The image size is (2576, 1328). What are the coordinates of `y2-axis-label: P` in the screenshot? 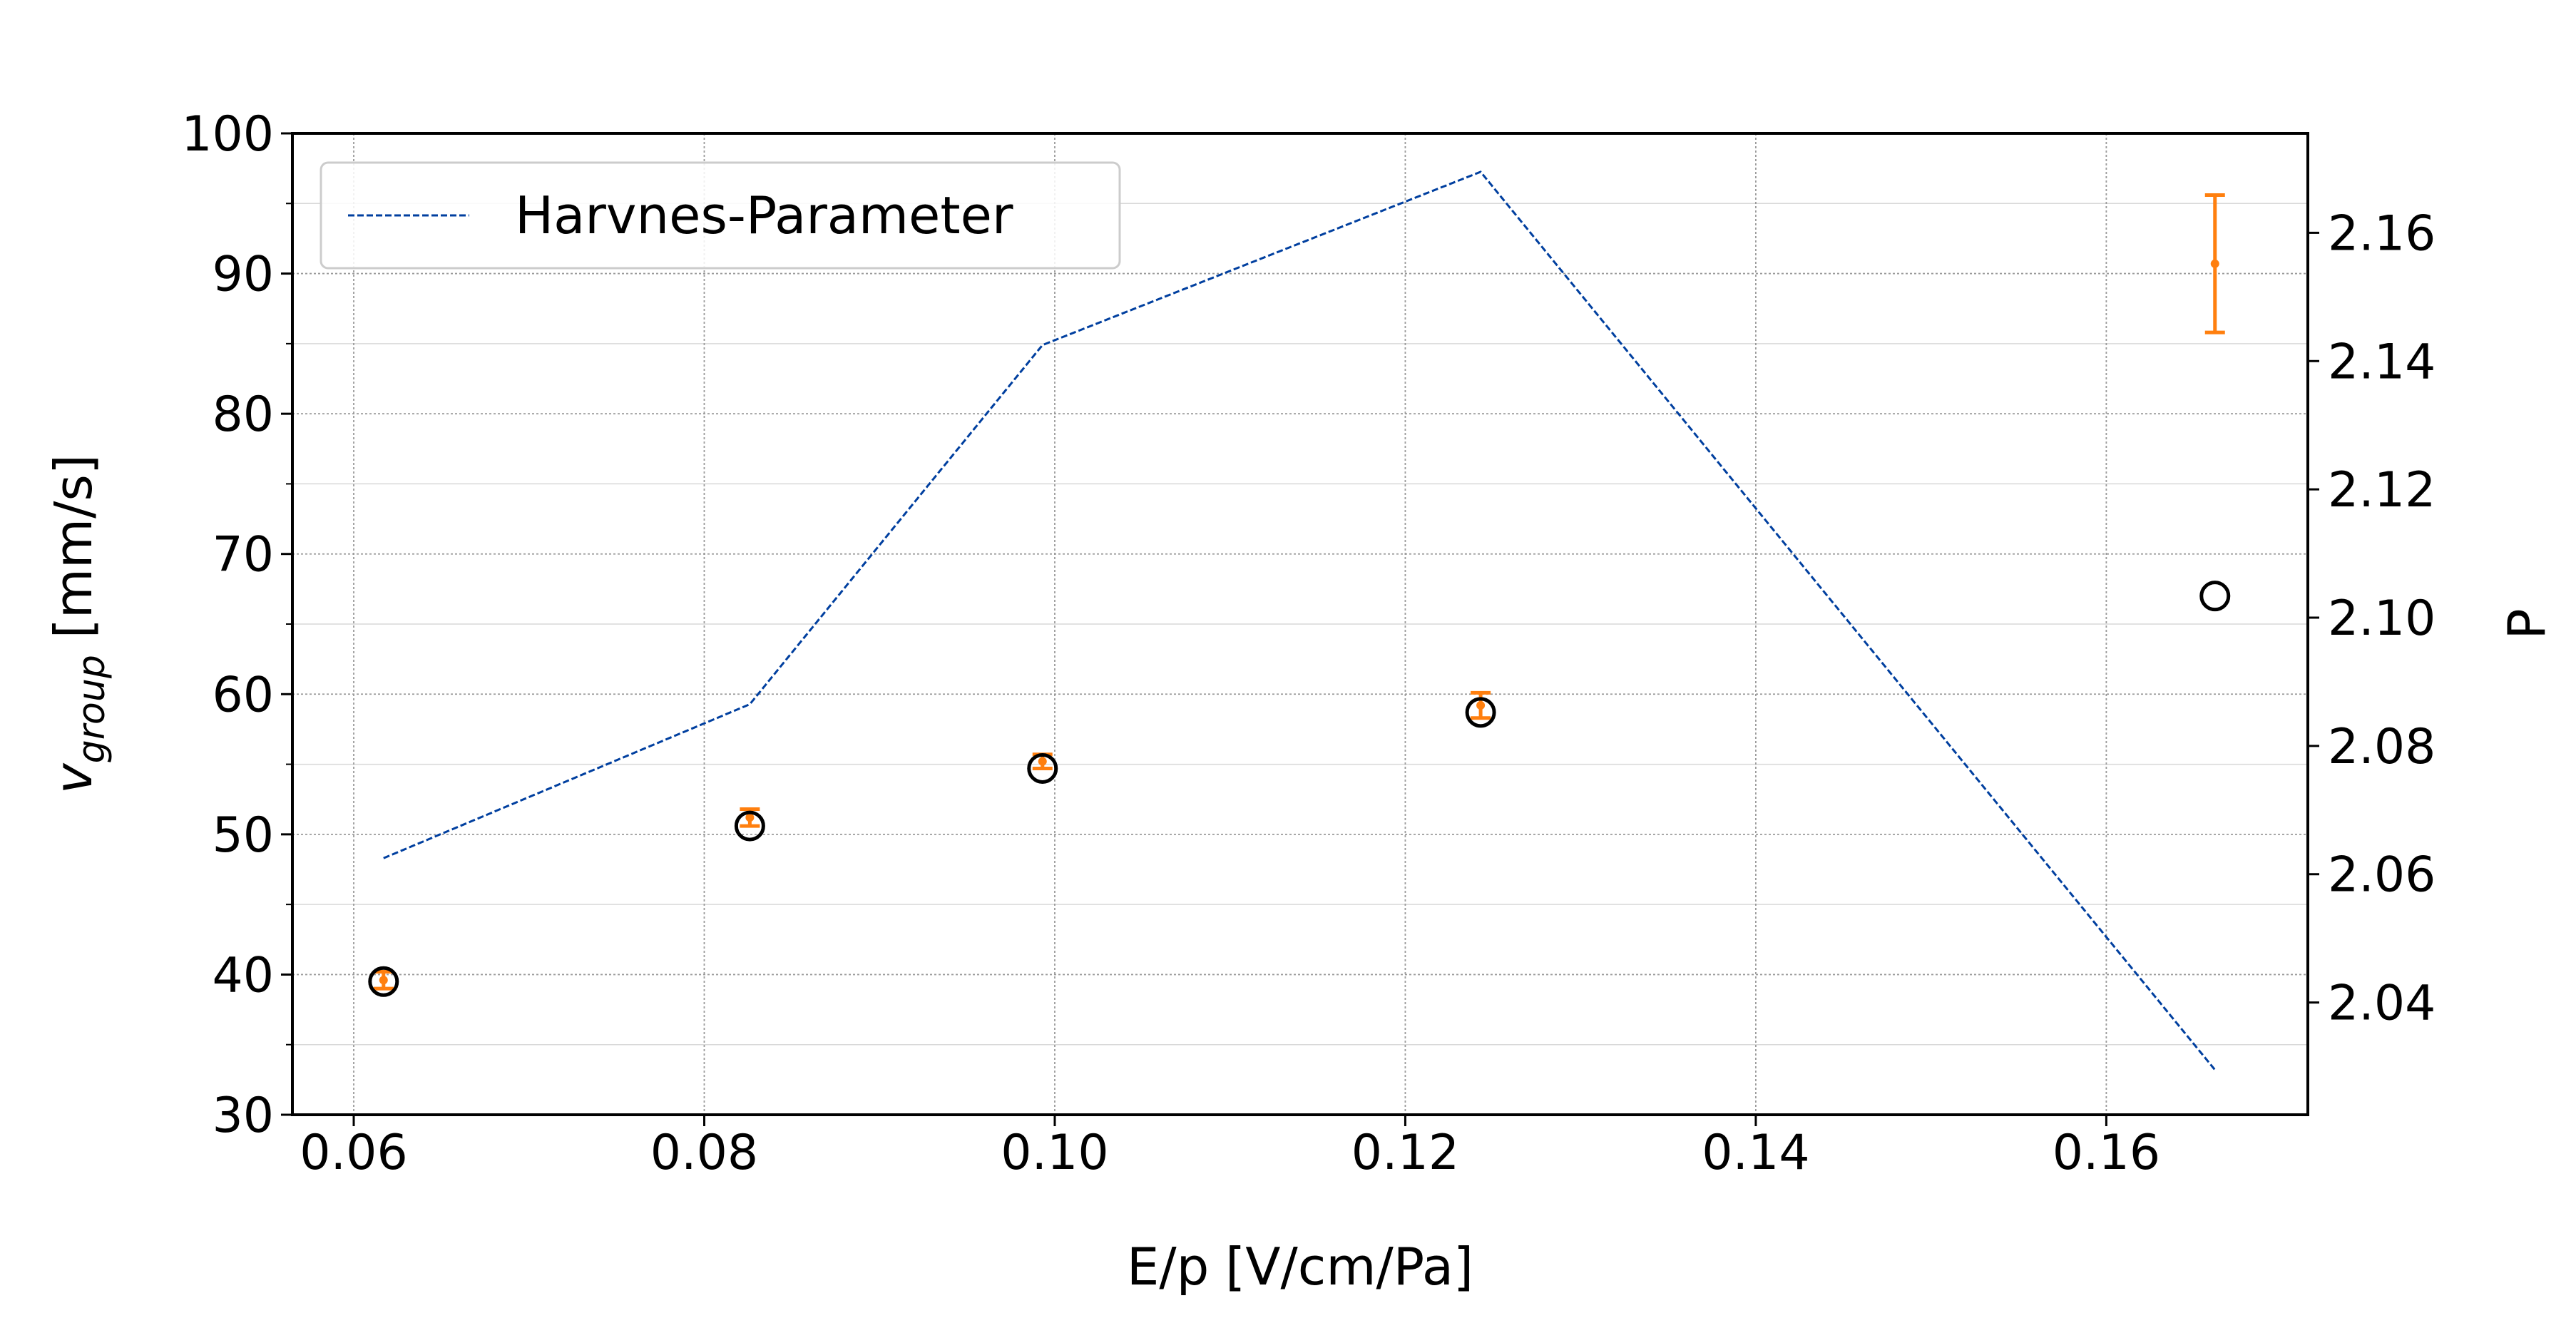 It's located at (2527, 623).